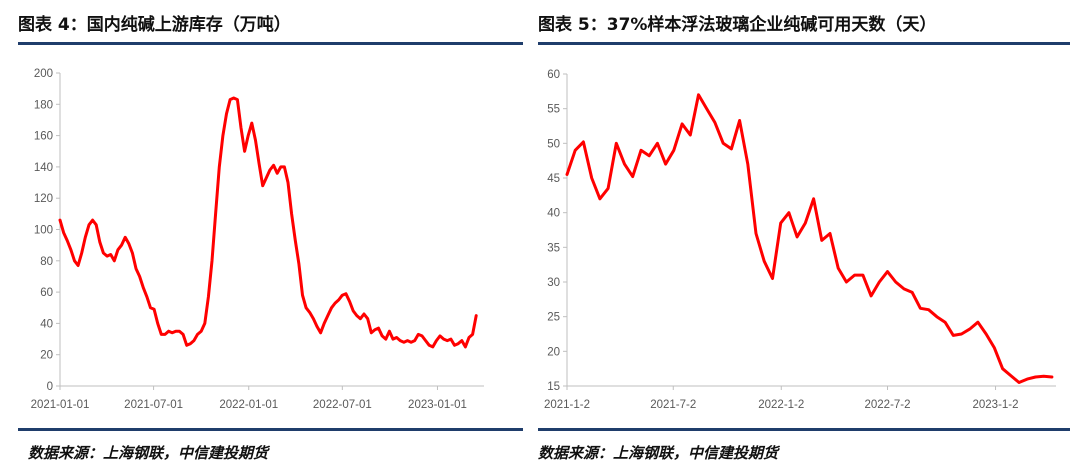  I want to click on y-tick-label: 120, so click(43, 199).